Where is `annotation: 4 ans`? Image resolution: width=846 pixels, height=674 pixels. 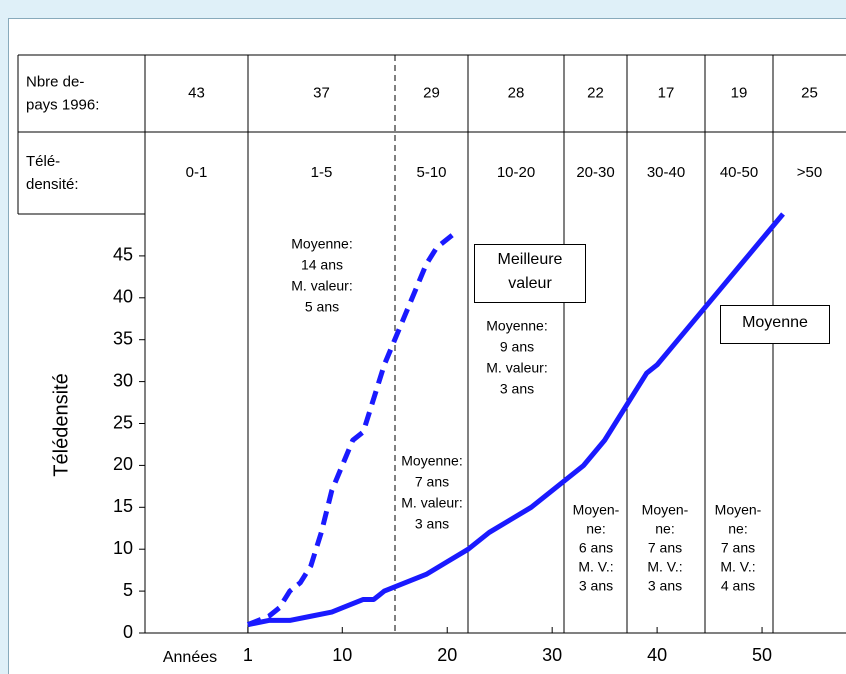
annotation: 4 ans is located at coordinates (738, 586).